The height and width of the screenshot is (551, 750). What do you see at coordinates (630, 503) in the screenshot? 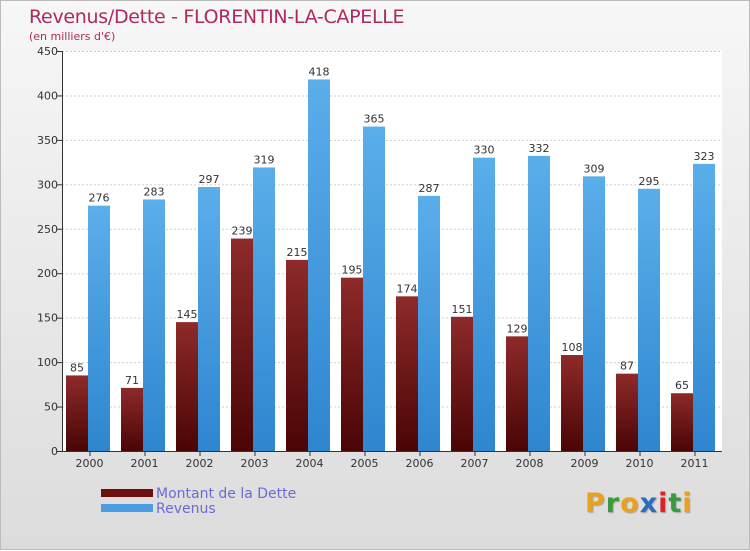
I see `logo-letter: o` at bounding box center [630, 503].